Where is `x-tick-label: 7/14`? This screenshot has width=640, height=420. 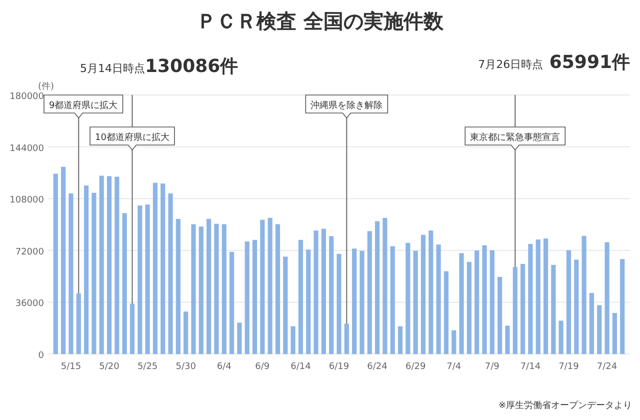
x-tick-label: 7/14 is located at coordinates (530, 367).